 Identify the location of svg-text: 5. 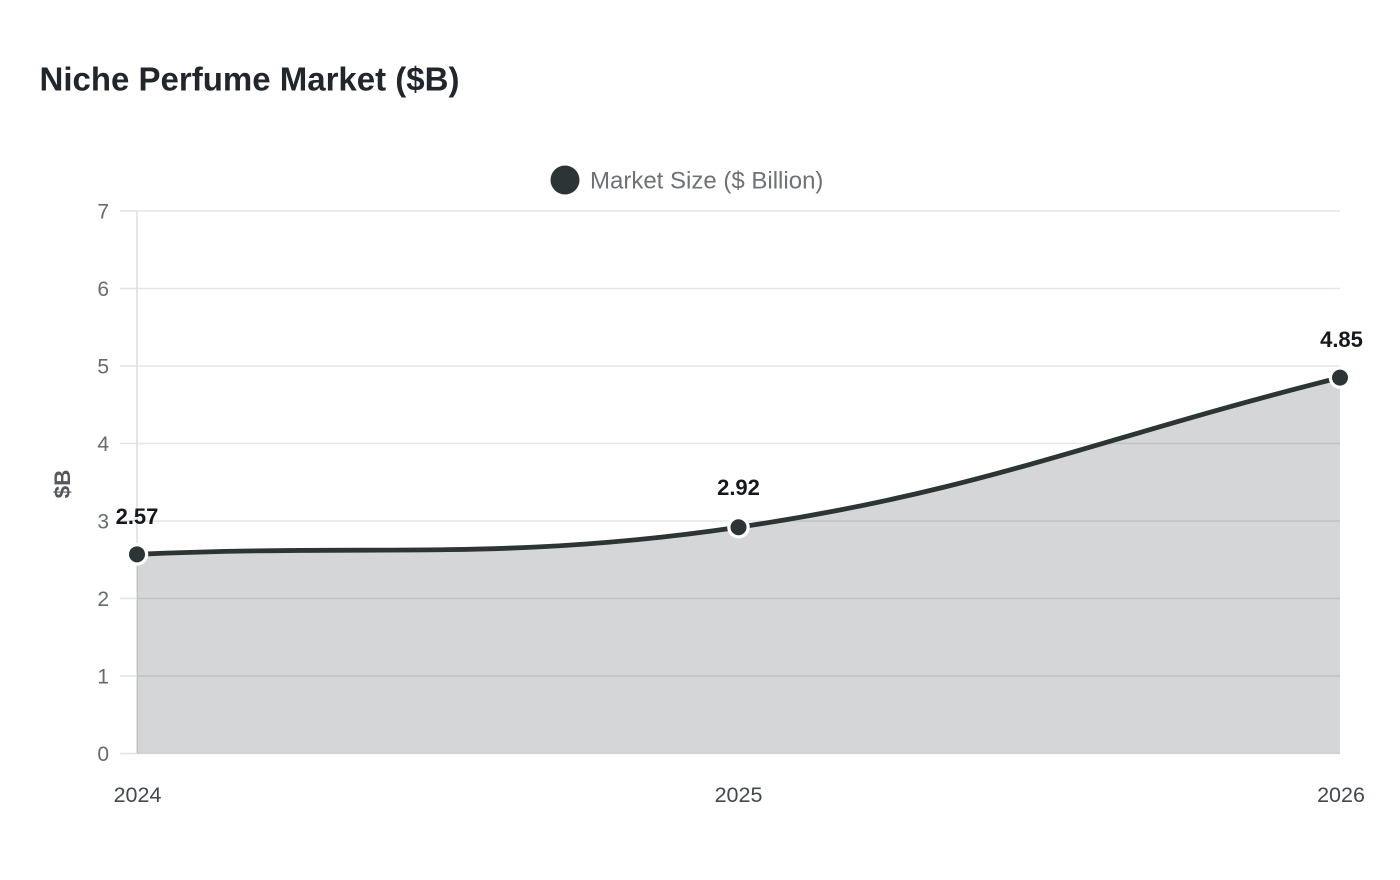
(103, 367).